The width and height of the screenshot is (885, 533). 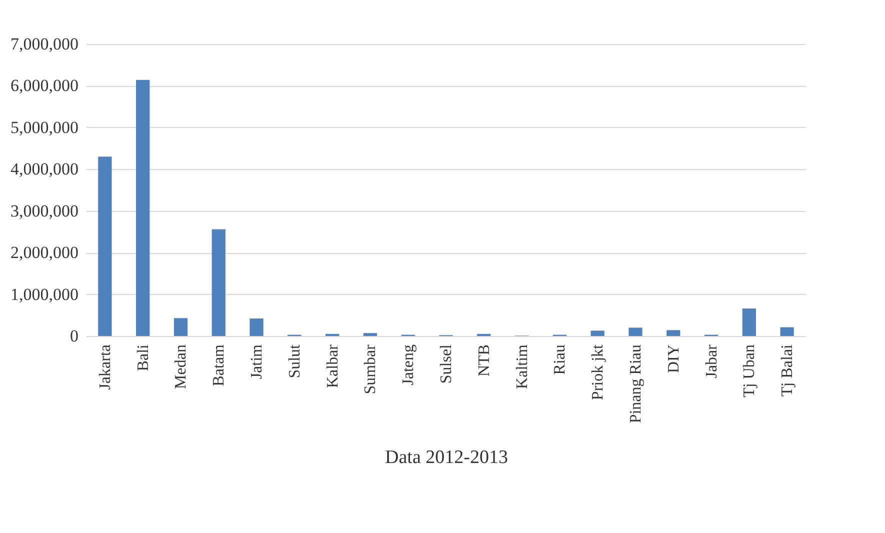 I want to click on x-tick-label: Kalbar, so click(x=333, y=366).